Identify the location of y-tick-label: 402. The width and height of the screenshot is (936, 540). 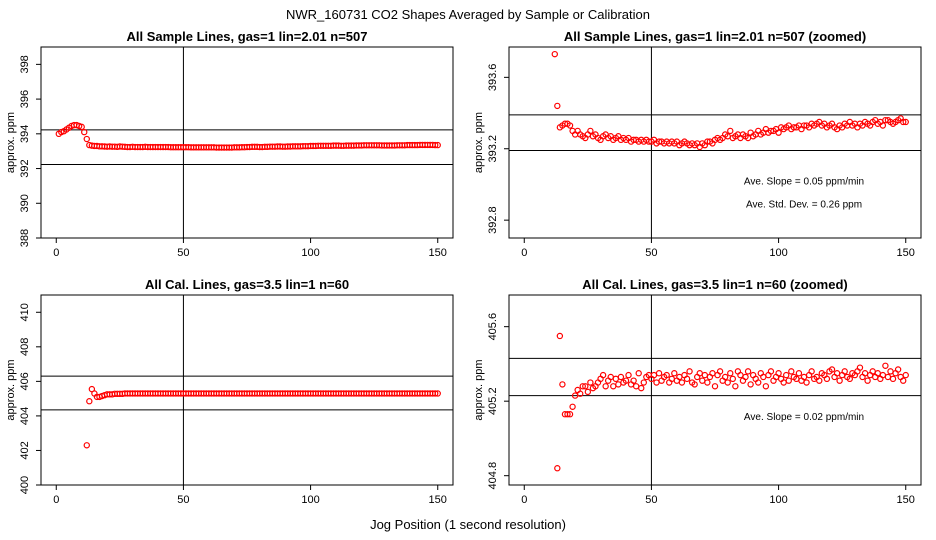
(25, 450).